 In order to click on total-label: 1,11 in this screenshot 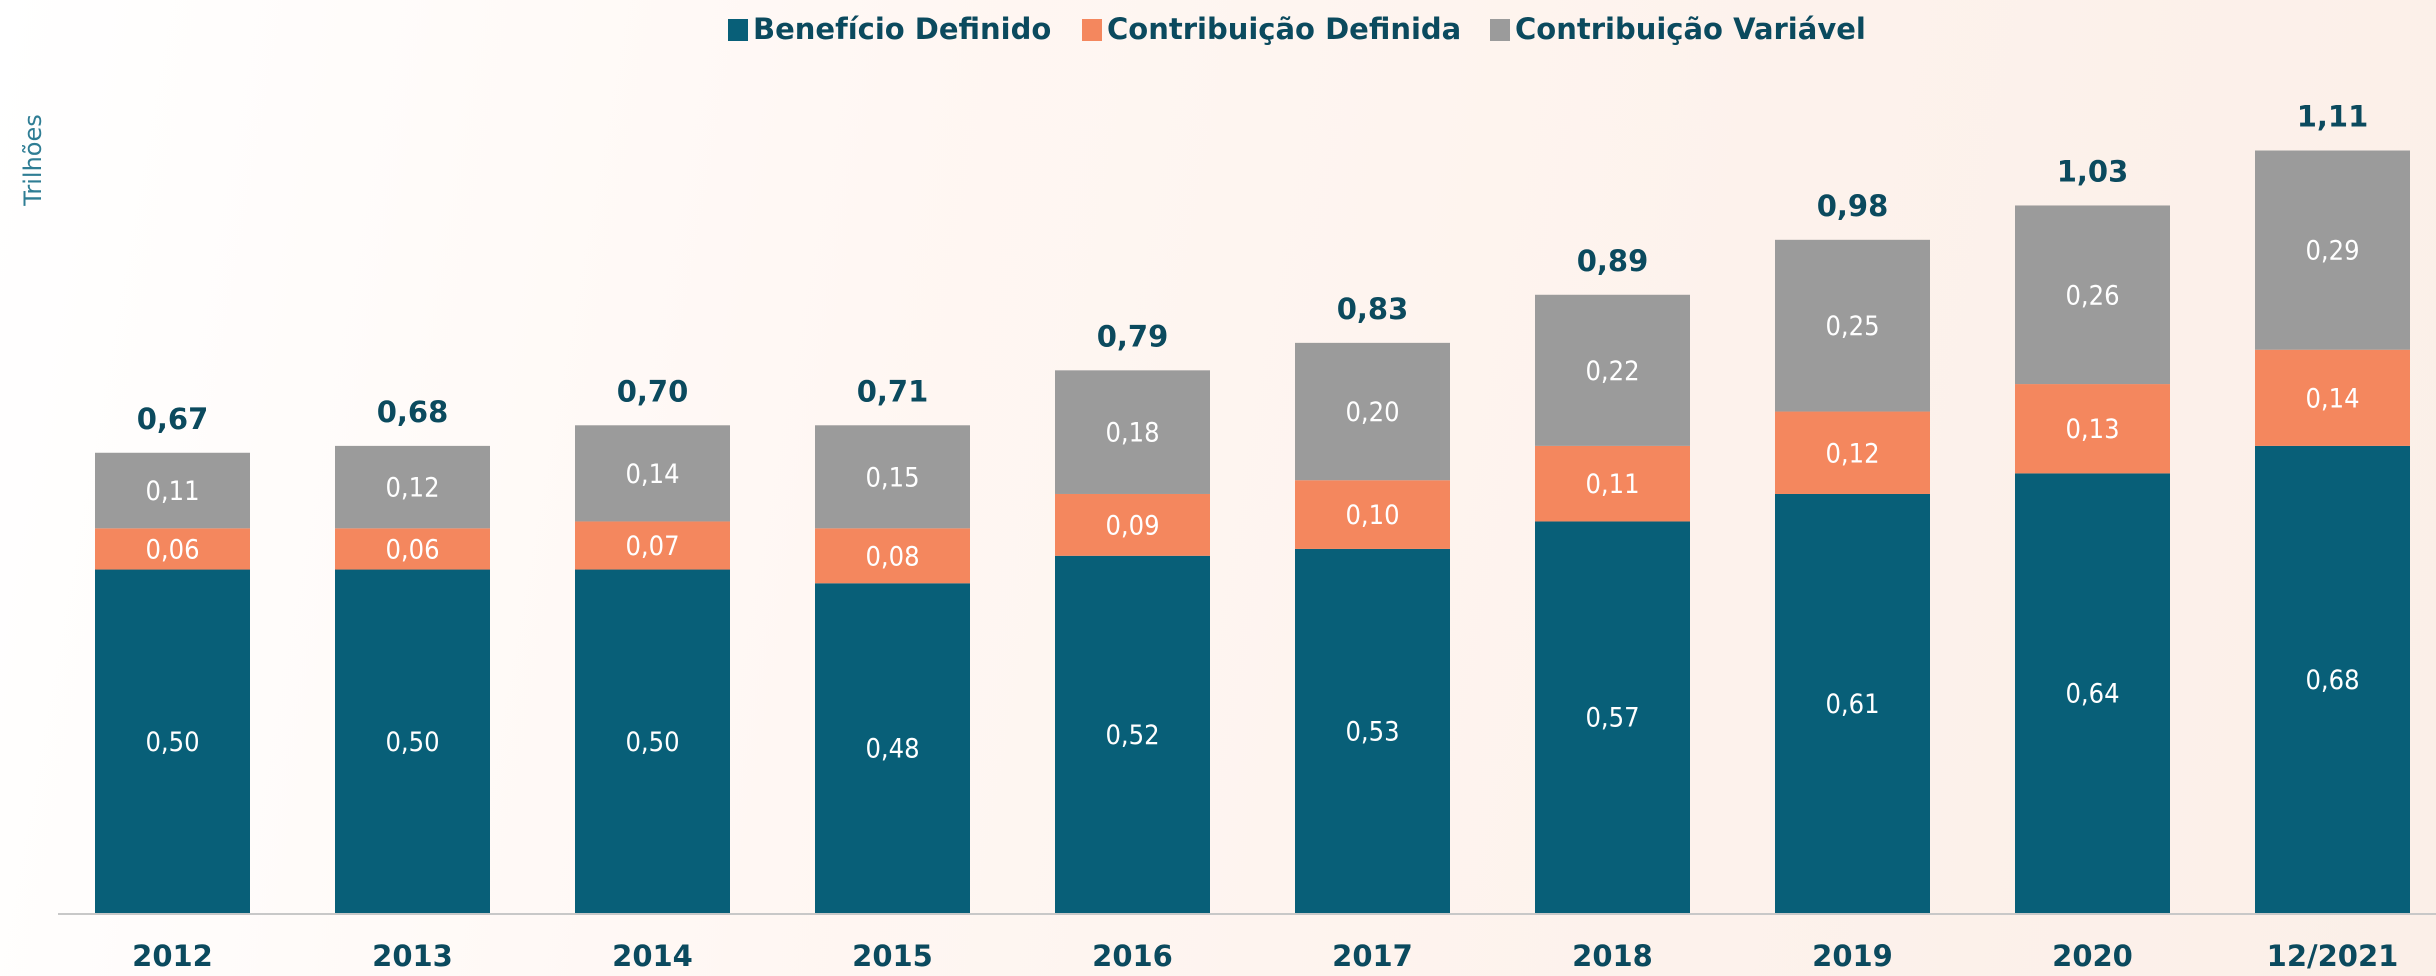, I will do `click(2333, 117)`.